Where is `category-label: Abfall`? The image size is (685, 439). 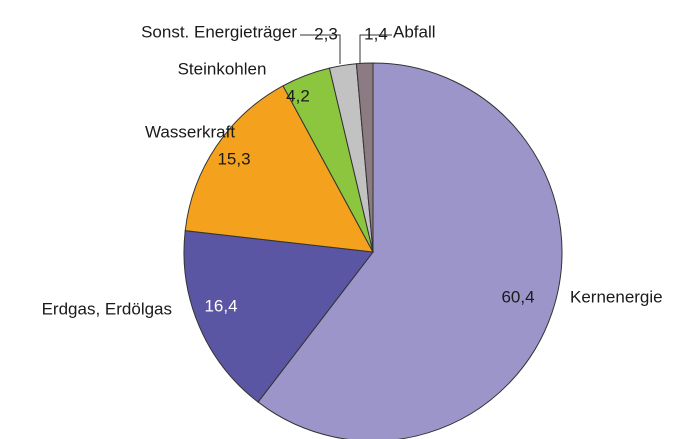
category-label: Abfall is located at coordinates (414, 31).